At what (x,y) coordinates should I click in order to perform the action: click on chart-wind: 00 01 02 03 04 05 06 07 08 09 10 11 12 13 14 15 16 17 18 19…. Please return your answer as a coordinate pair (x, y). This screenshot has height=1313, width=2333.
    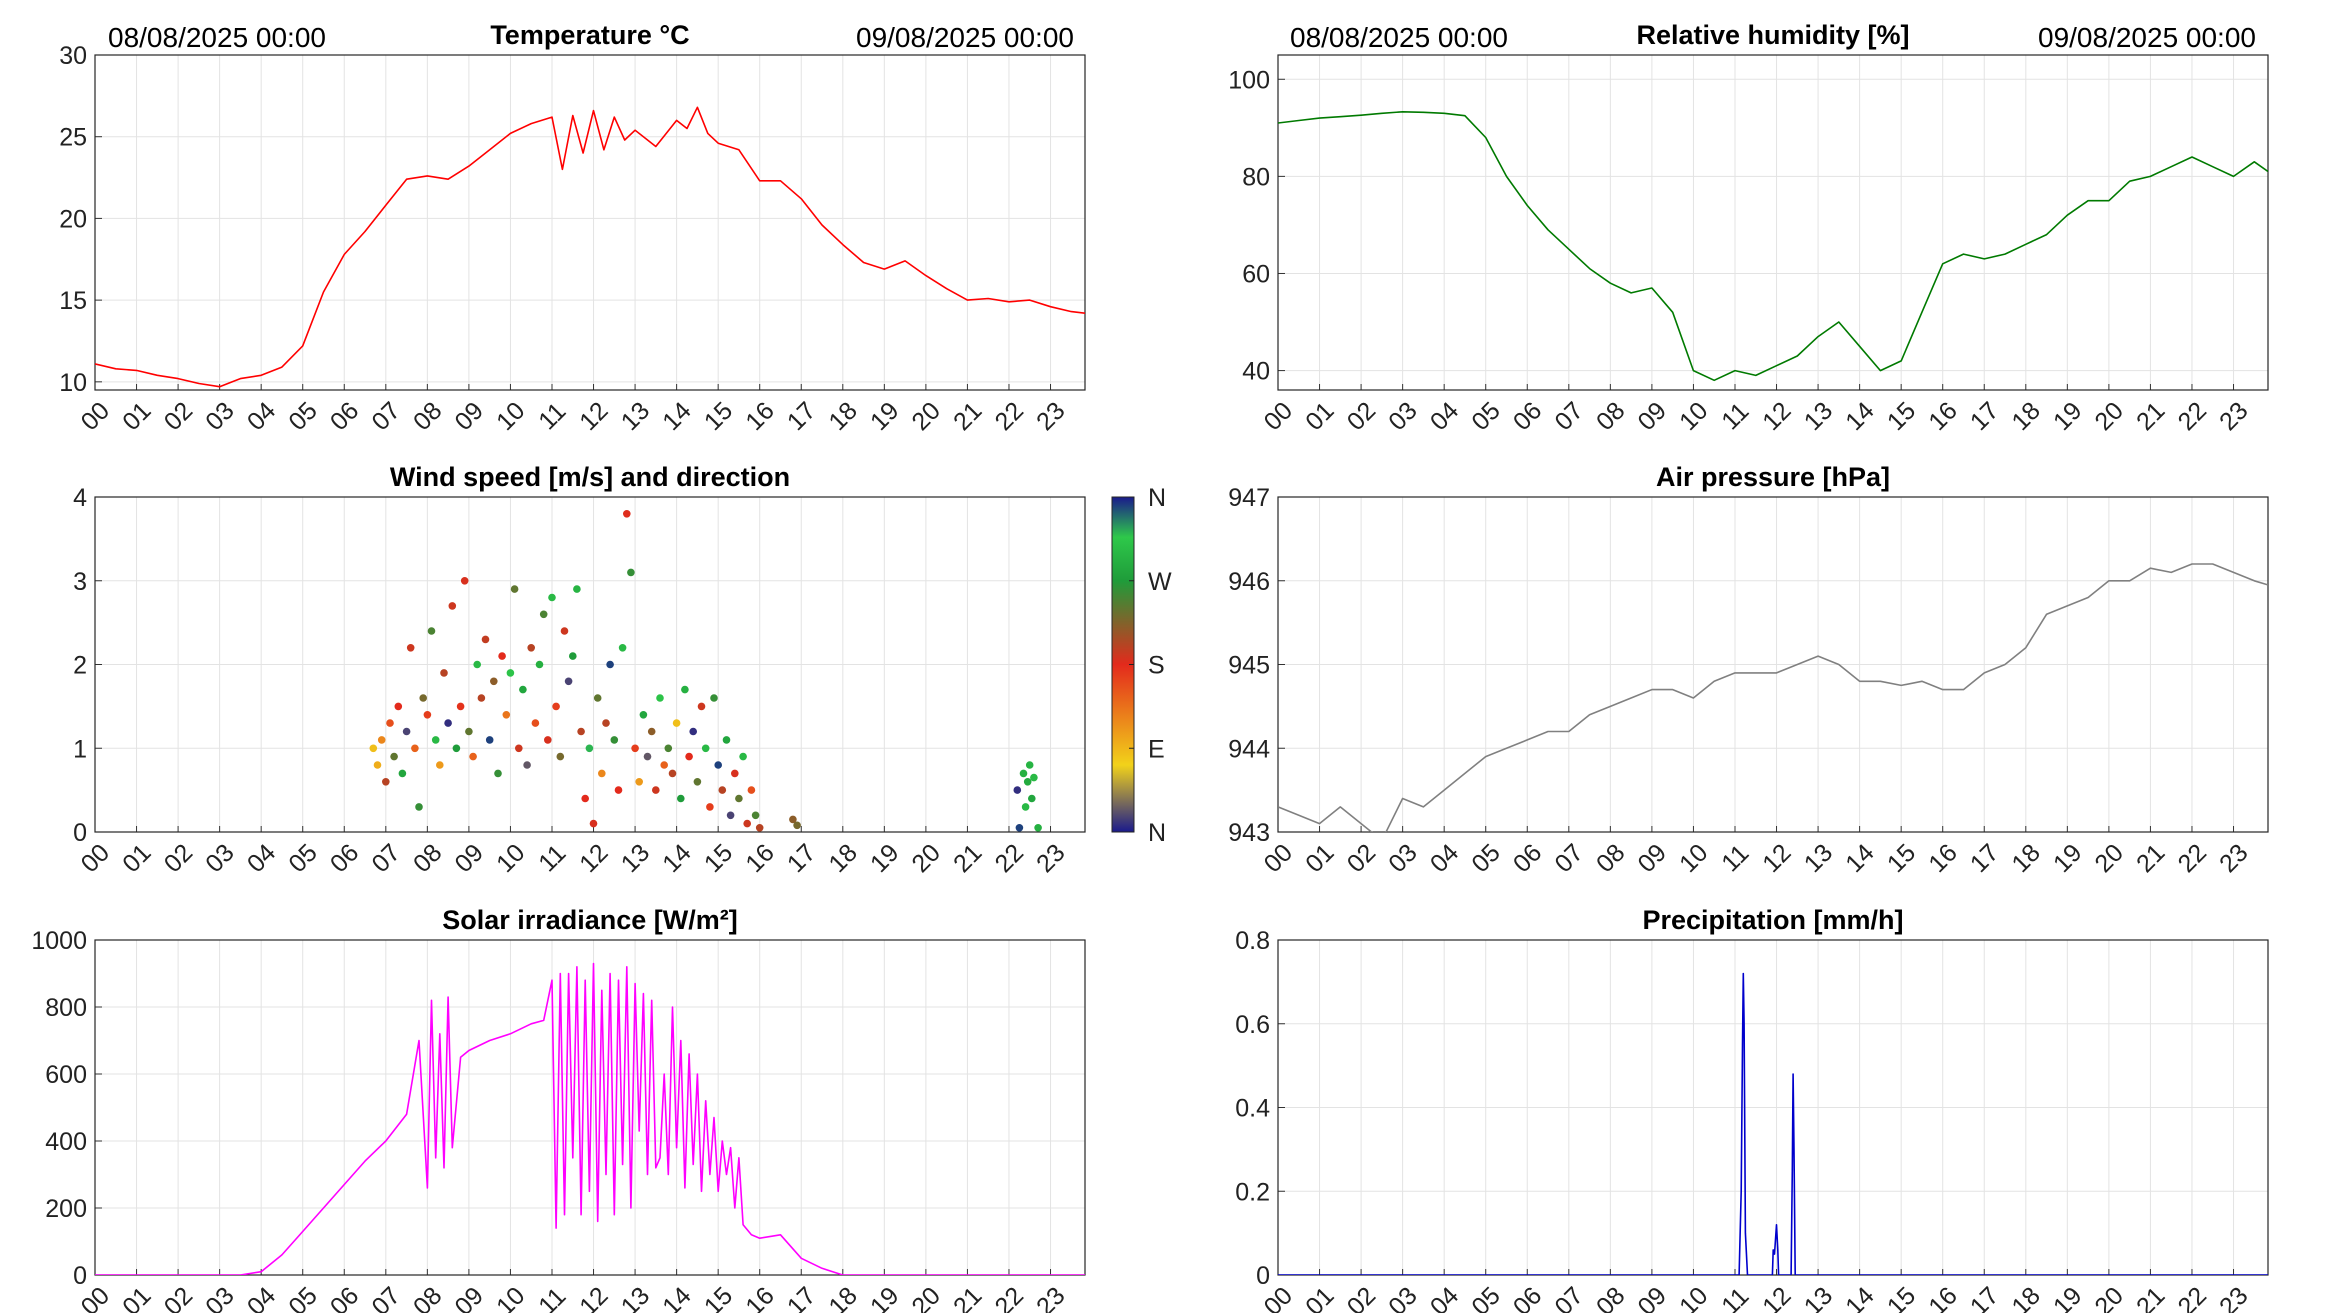
    Looking at the image, I should click on (579, 670).